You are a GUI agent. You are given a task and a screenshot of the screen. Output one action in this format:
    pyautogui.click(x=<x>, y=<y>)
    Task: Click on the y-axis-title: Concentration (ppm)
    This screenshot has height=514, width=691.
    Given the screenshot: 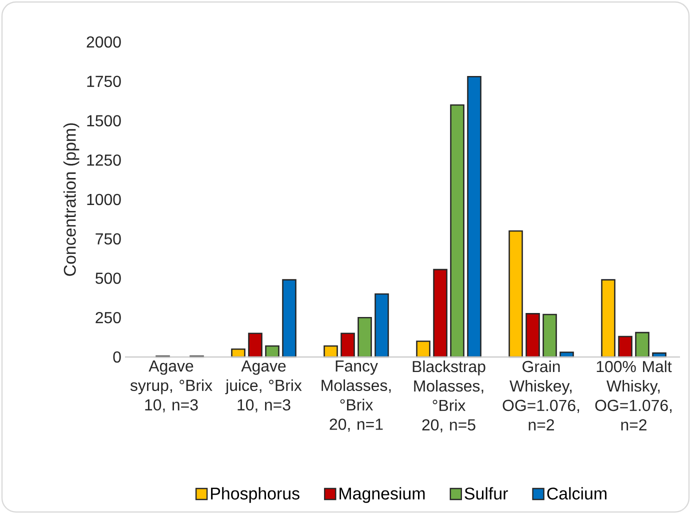 What is the action you would take?
    pyautogui.click(x=71, y=199)
    